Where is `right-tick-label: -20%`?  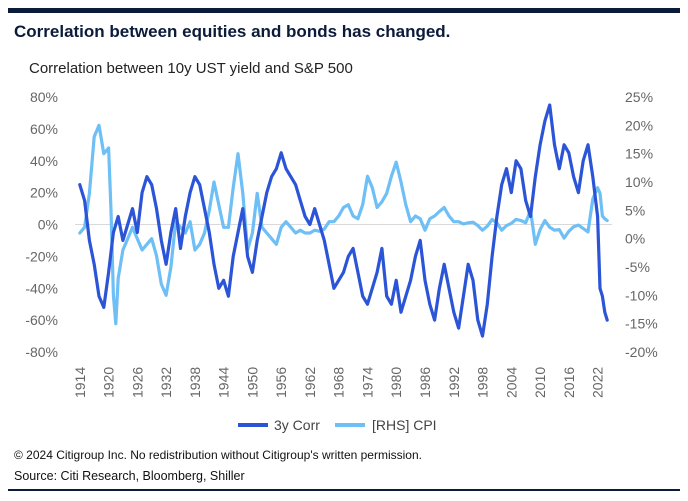 right-tick-label: -20% is located at coordinates (641, 352).